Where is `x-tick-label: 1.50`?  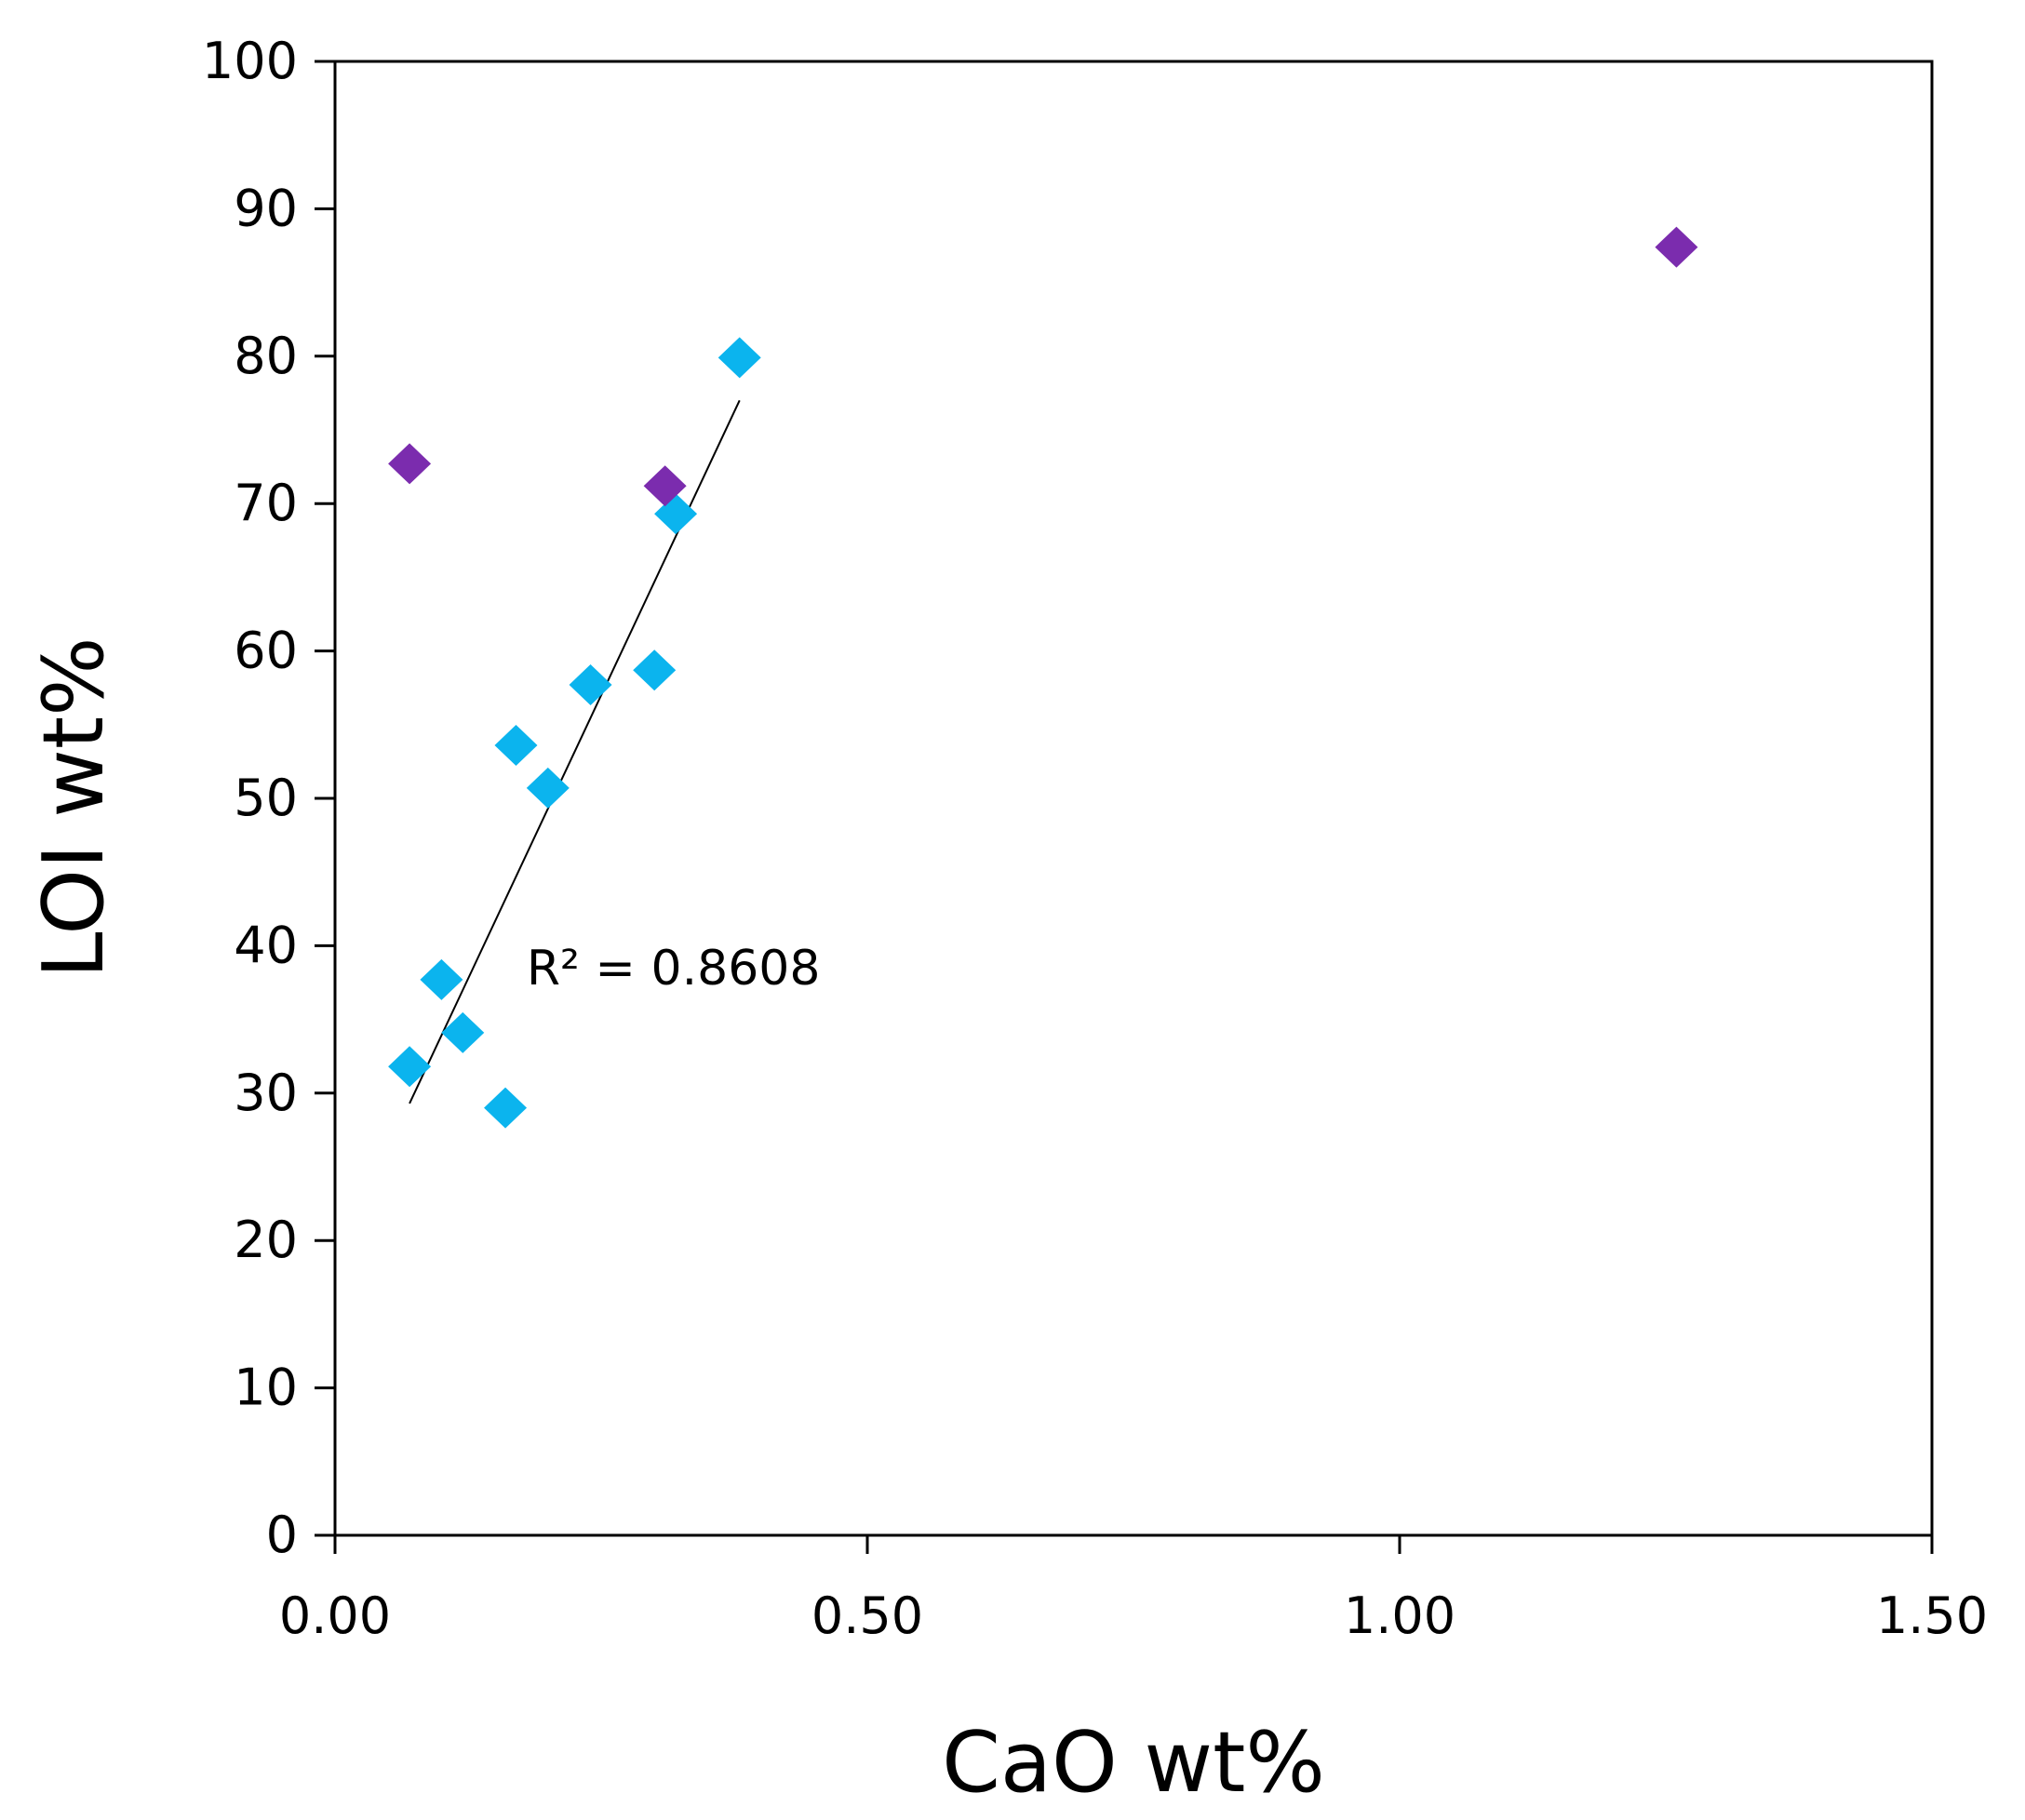
x-tick-label: 1.50 is located at coordinates (1932, 1615).